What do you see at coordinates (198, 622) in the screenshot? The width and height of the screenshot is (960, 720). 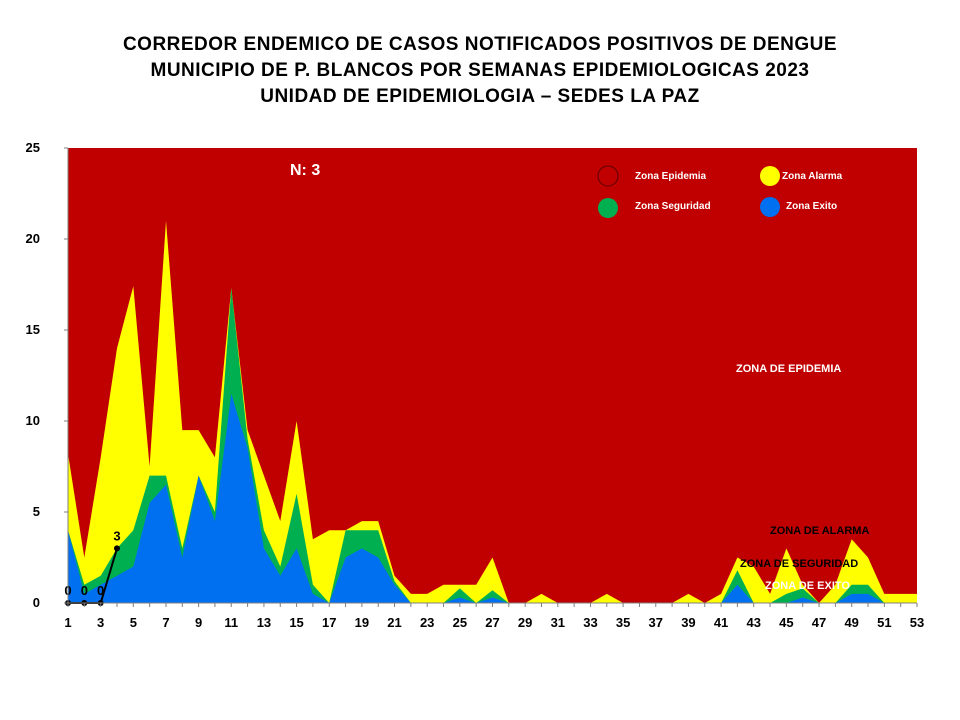 I see `x-tick-label: 9` at bounding box center [198, 622].